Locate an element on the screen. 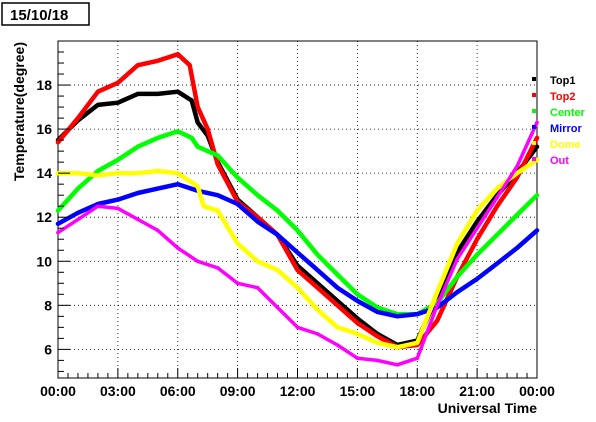  x-tick-label: 12:00 is located at coordinates (298, 391).